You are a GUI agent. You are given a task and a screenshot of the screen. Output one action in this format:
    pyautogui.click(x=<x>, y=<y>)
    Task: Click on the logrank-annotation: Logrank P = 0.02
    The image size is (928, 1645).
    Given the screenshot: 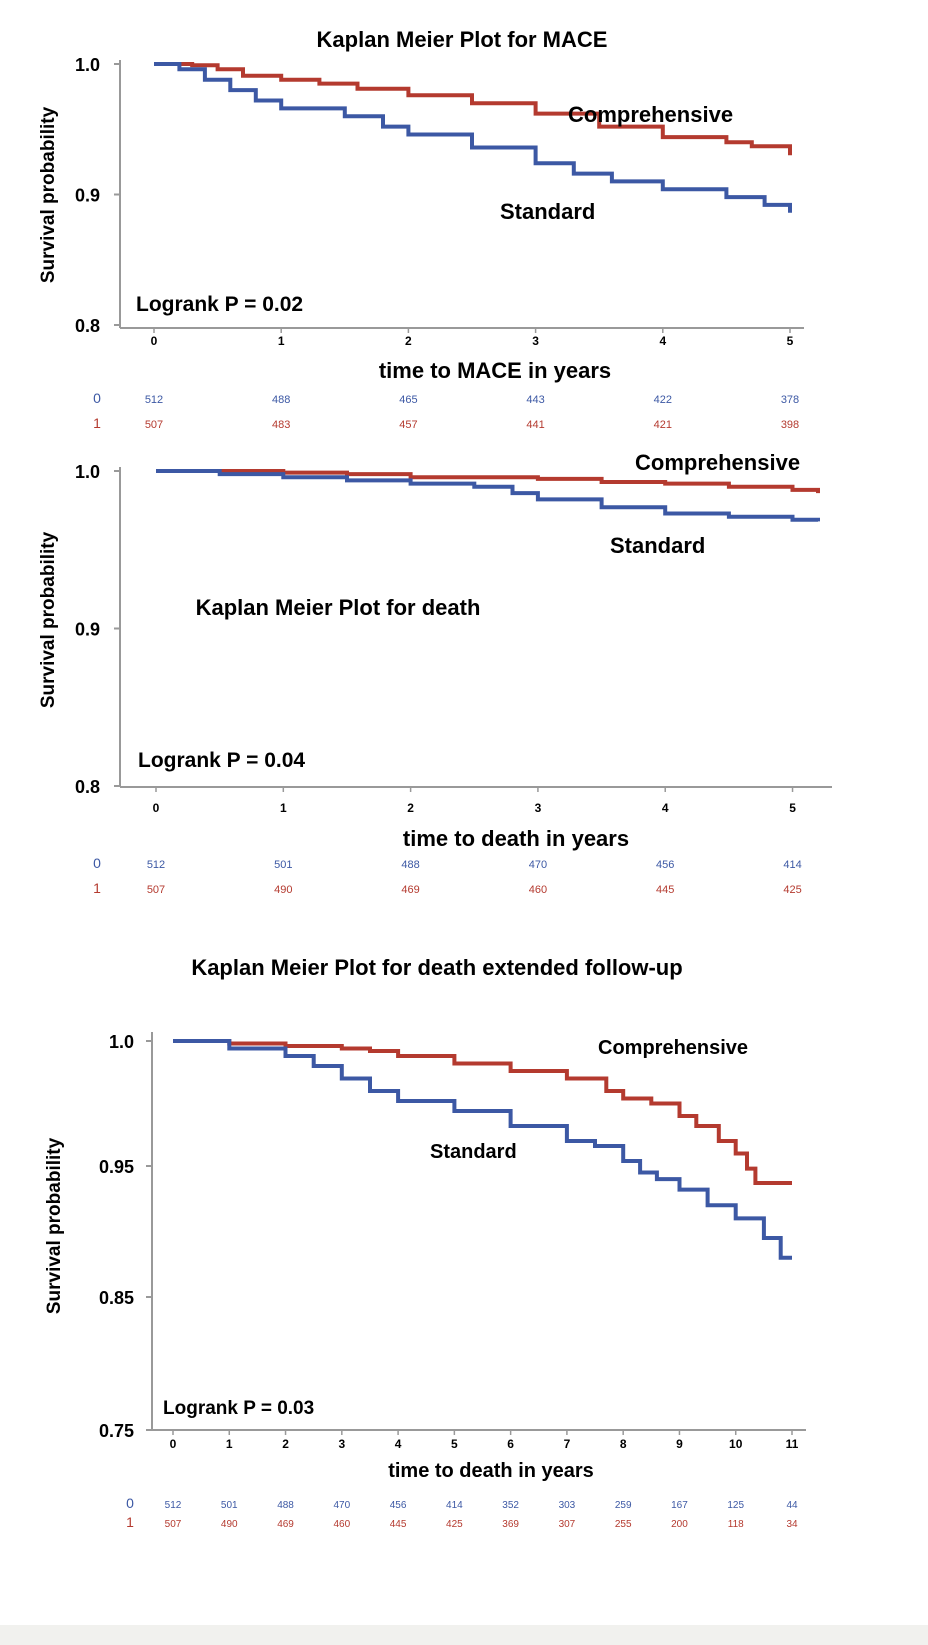 What is the action you would take?
    pyautogui.click(x=219, y=304)
    